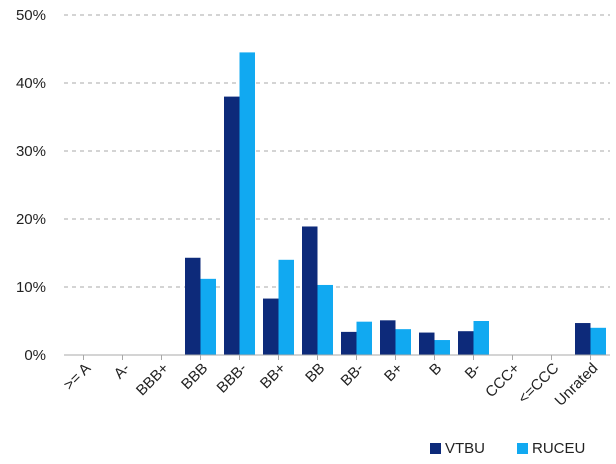 Image resolution: width=616 pixels, height=464 pixels. I want to click on legend-swatch-ruceu, so click(523, 448).